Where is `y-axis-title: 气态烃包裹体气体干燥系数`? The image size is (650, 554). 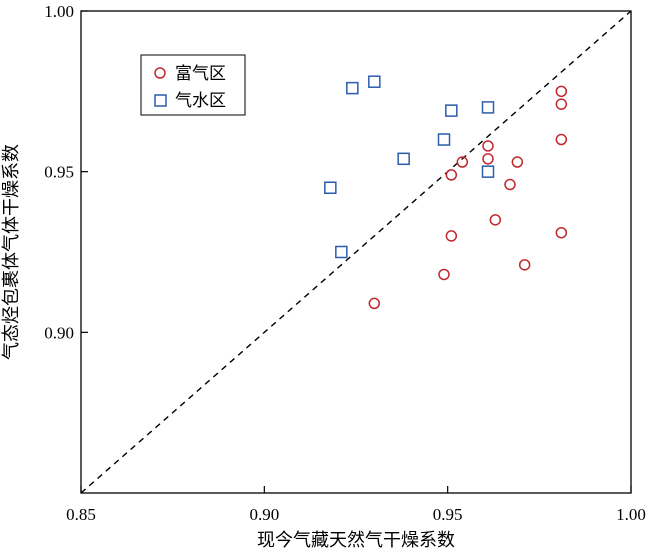 y-axis-title: 气态烃包裹体气体干燥系数 is located at coordinates (11, 252).